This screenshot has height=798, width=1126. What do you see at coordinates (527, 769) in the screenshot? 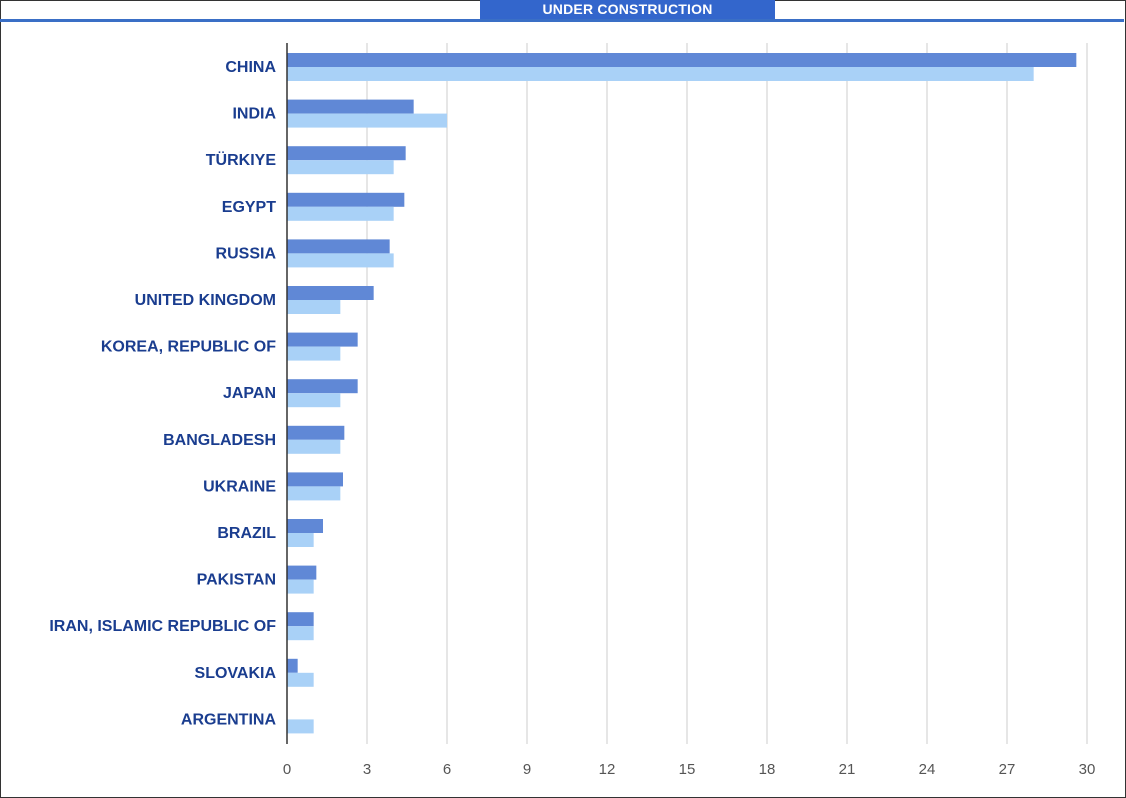
I see `x-tick-label: 9` at bounding box center [527, 769].